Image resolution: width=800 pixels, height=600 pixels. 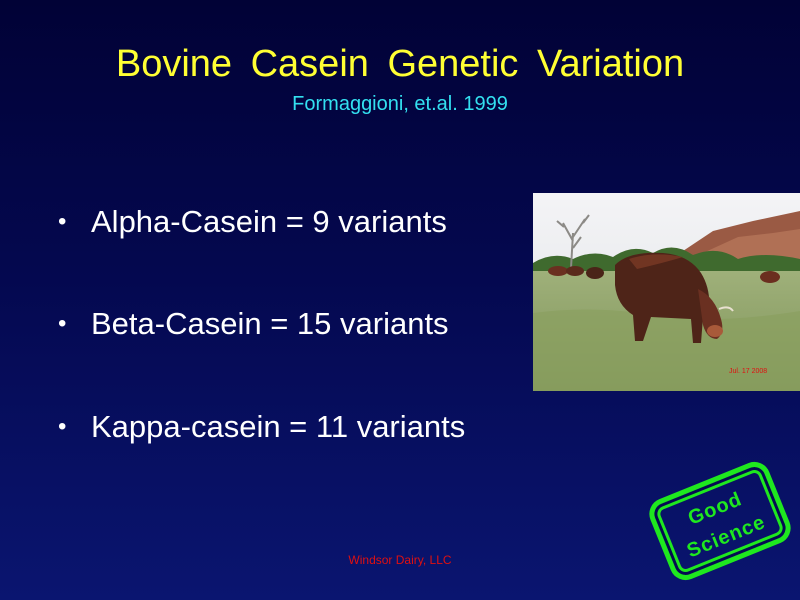 I want to click on bullet-item: • Kappa-casein = 11 variants, so click(x=261, y=427).